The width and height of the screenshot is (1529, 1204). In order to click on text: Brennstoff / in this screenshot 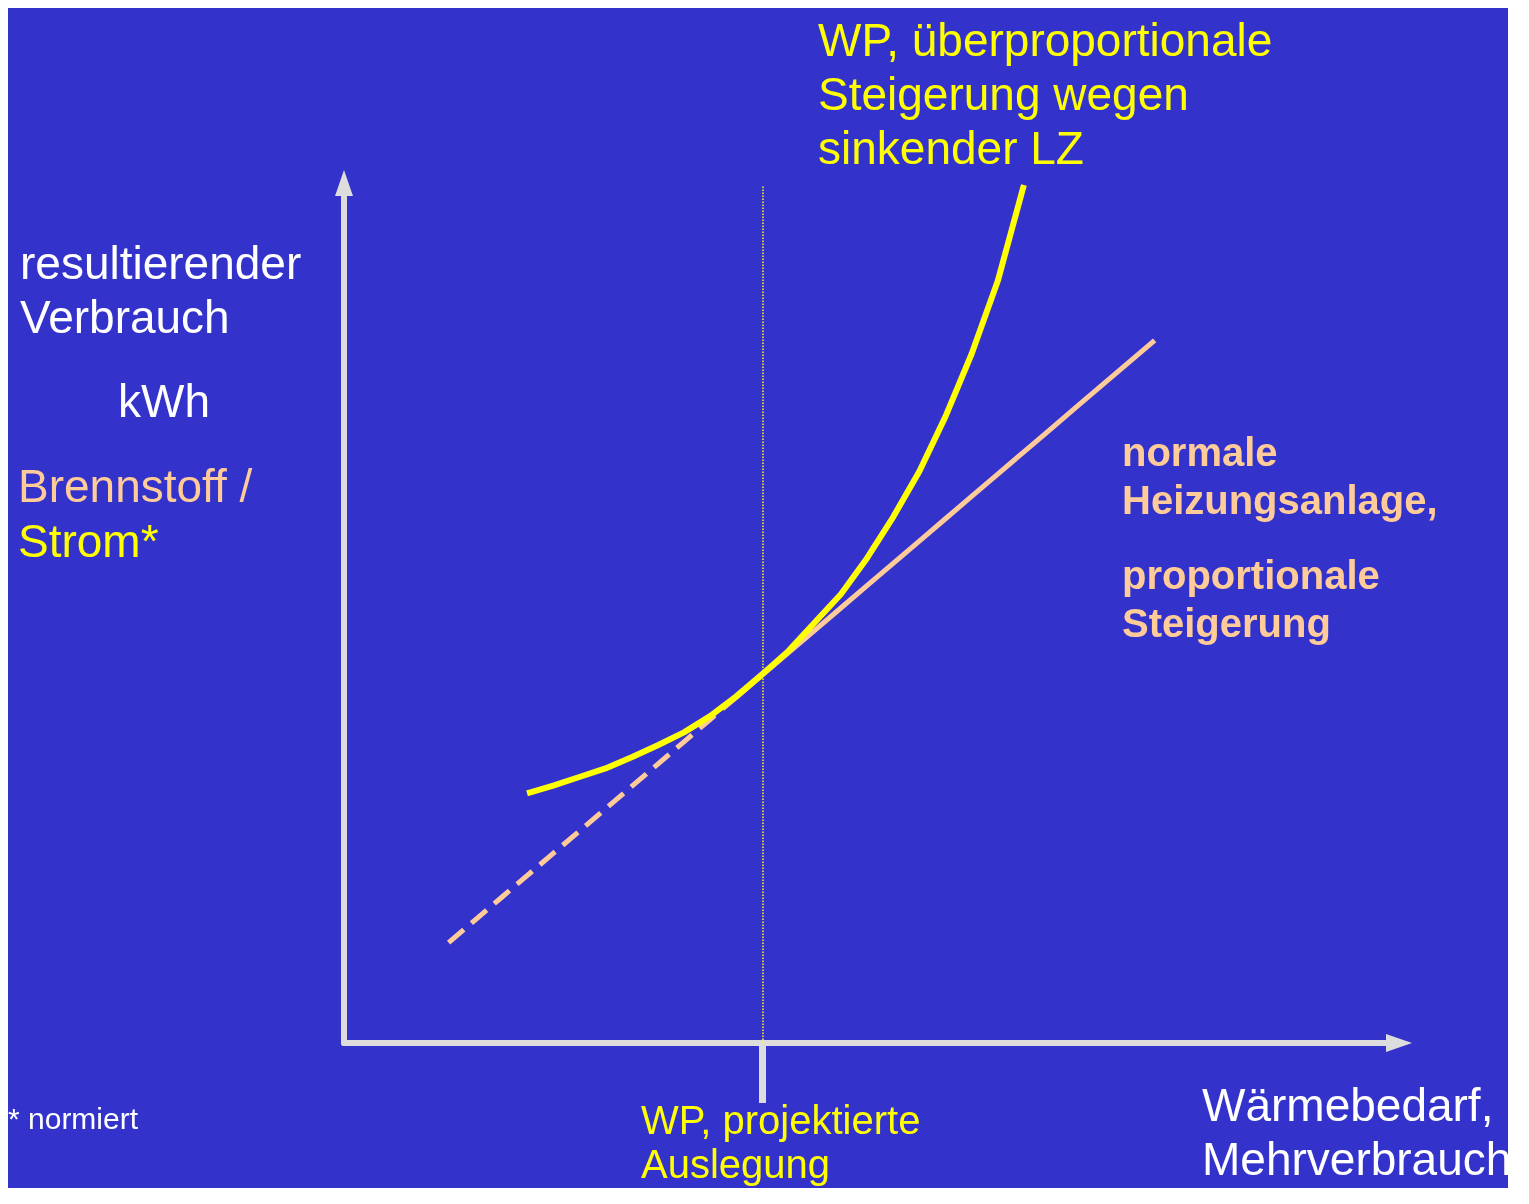, I will do `click(135, 485)`.